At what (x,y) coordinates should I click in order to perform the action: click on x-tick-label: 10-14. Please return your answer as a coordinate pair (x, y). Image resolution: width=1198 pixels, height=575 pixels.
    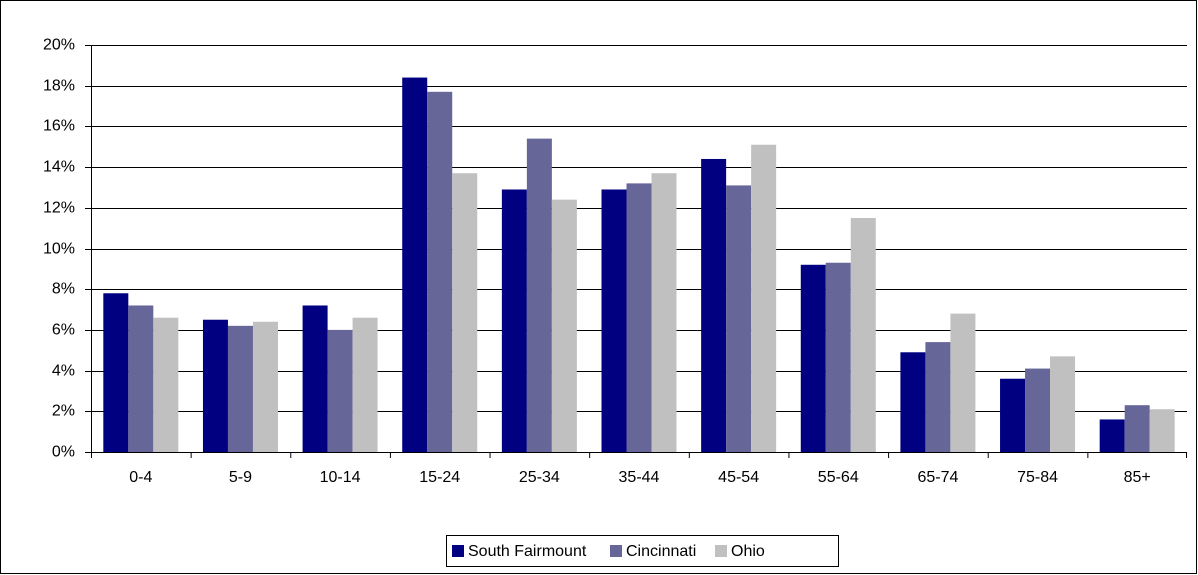
    Looking at the image, I should click on (340, 477).